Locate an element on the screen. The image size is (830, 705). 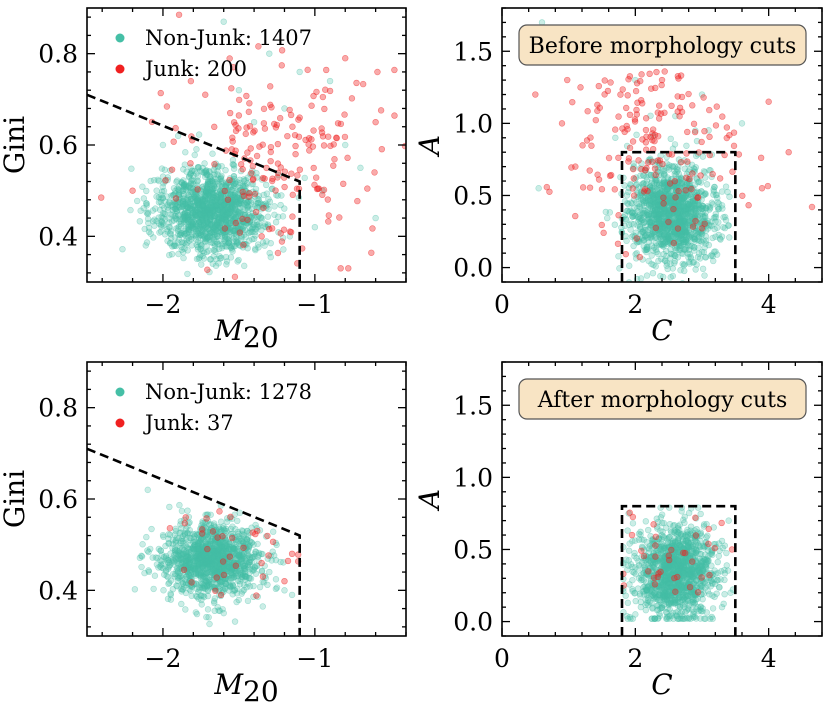
y-tick-label: 1.5 is located at coordinates (473, 51).